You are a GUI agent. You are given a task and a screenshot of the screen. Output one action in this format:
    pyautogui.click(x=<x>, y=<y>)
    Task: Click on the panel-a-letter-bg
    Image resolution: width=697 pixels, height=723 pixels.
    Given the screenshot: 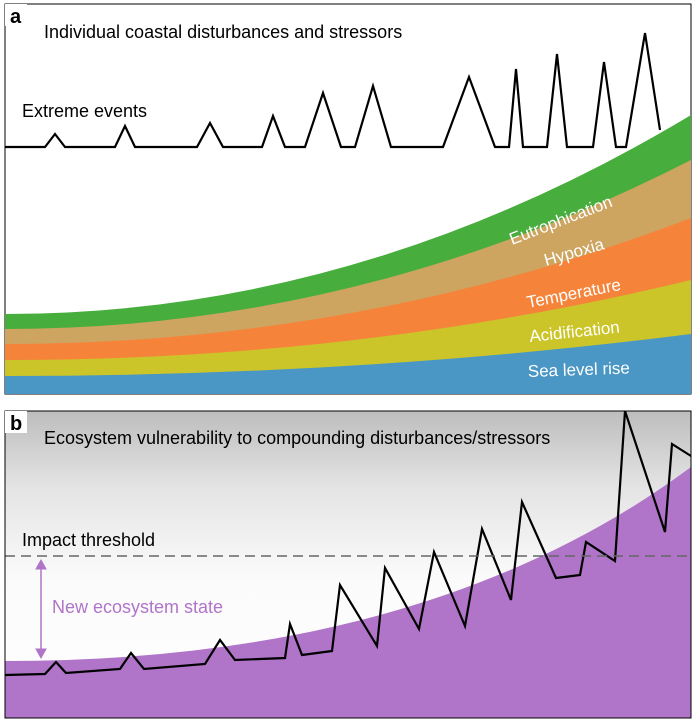 What is the action you would take?
    pyautogui.click(x=16, y=15)
    